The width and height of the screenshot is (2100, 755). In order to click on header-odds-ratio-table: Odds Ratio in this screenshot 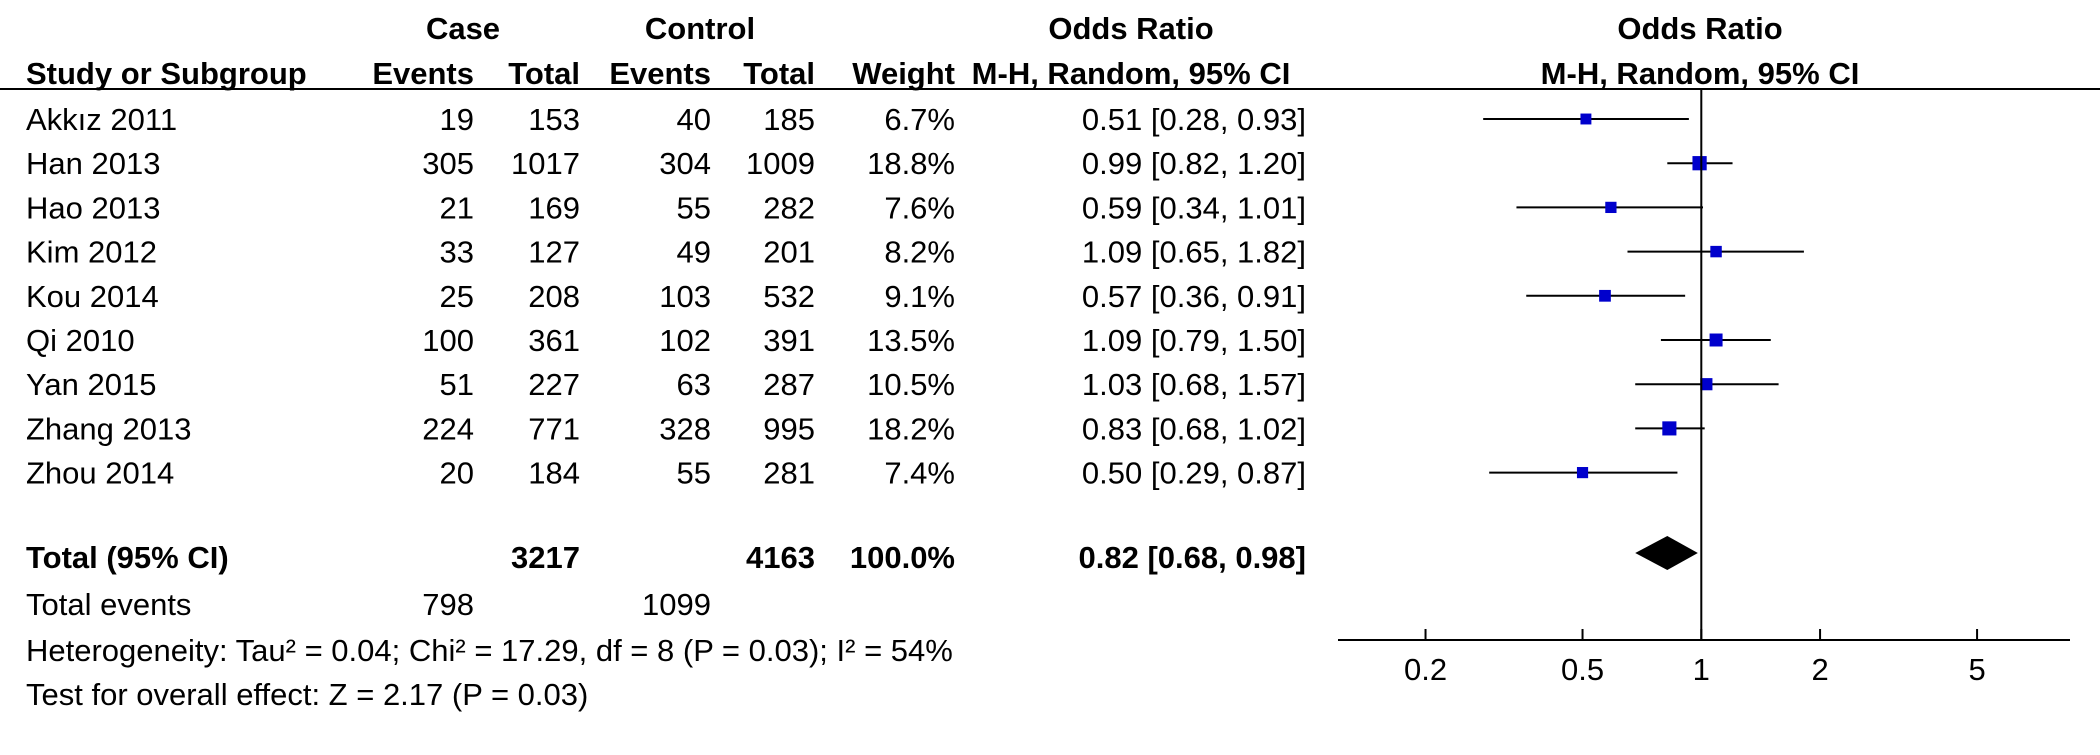, I will do `click(1130, 28)`.